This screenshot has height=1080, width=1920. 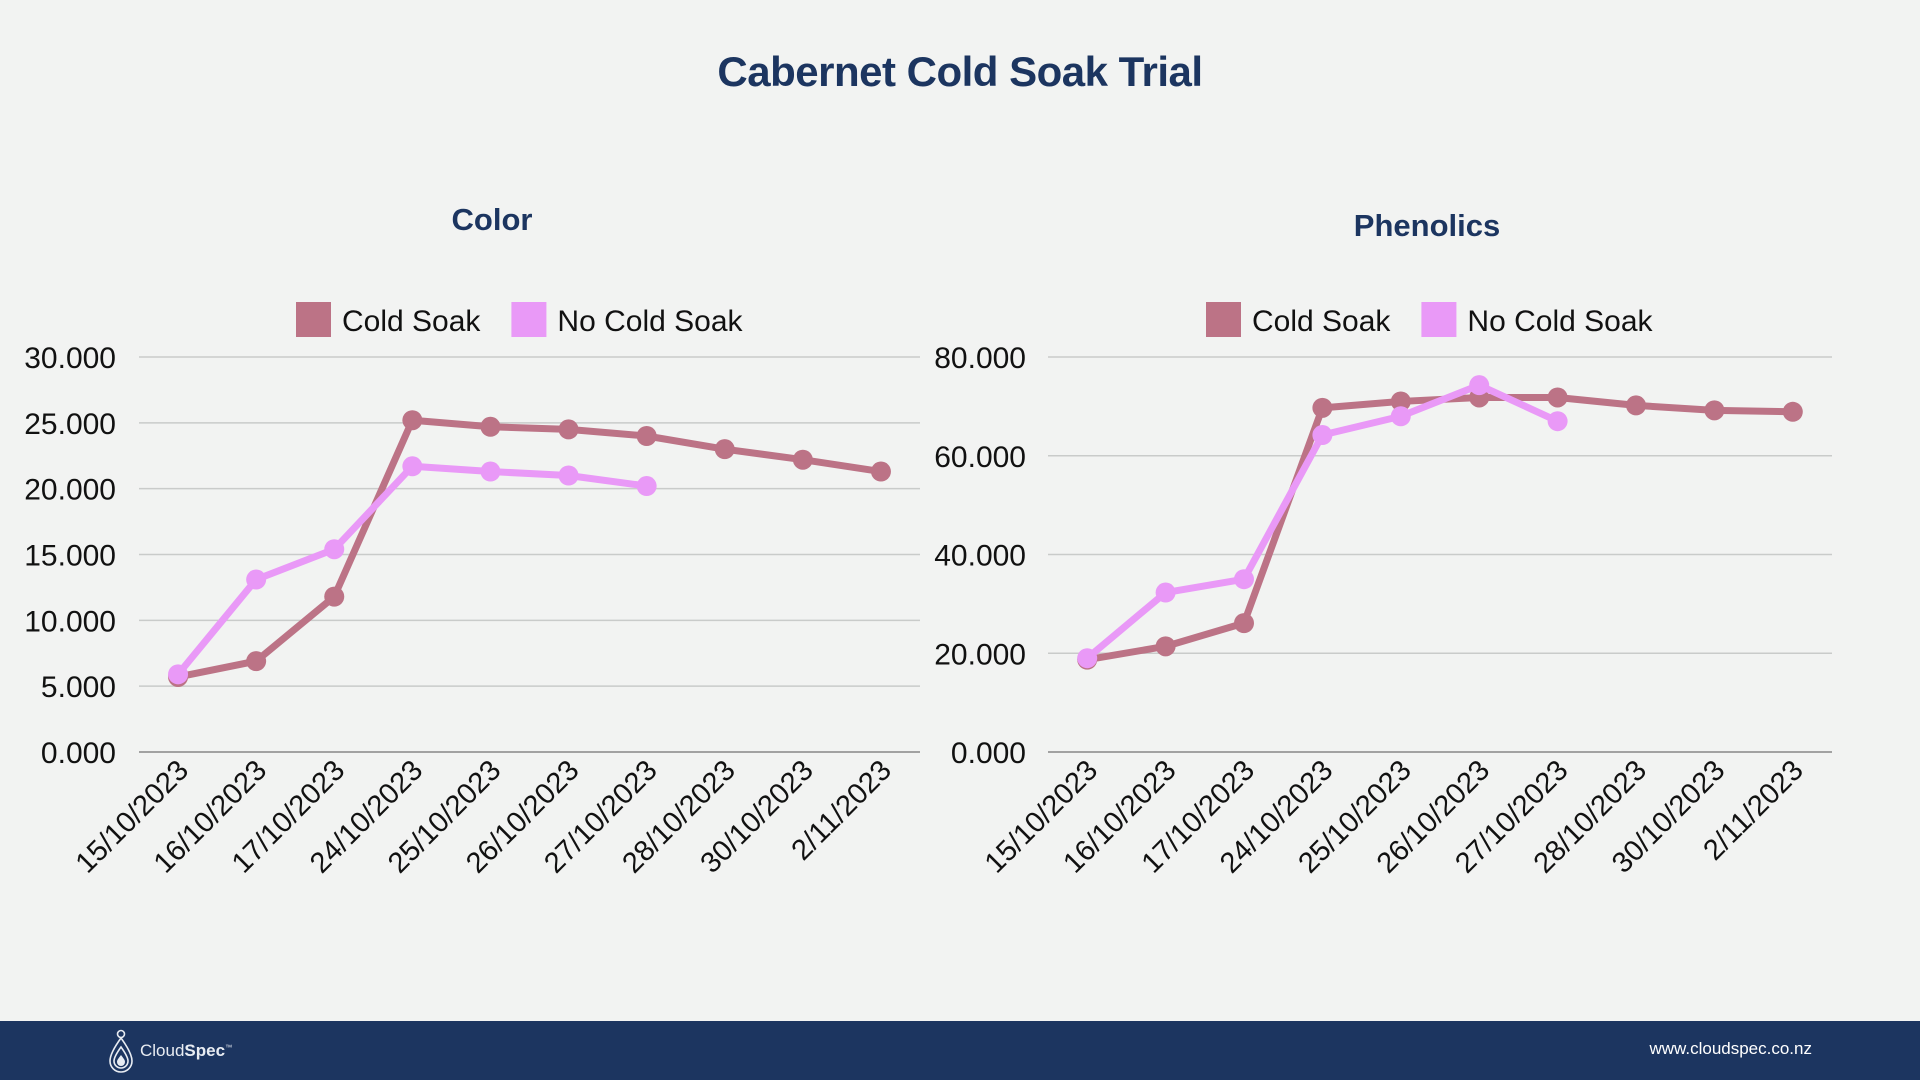 I want to click on y-tick-label: 5.000, so click(x=78, y=687).